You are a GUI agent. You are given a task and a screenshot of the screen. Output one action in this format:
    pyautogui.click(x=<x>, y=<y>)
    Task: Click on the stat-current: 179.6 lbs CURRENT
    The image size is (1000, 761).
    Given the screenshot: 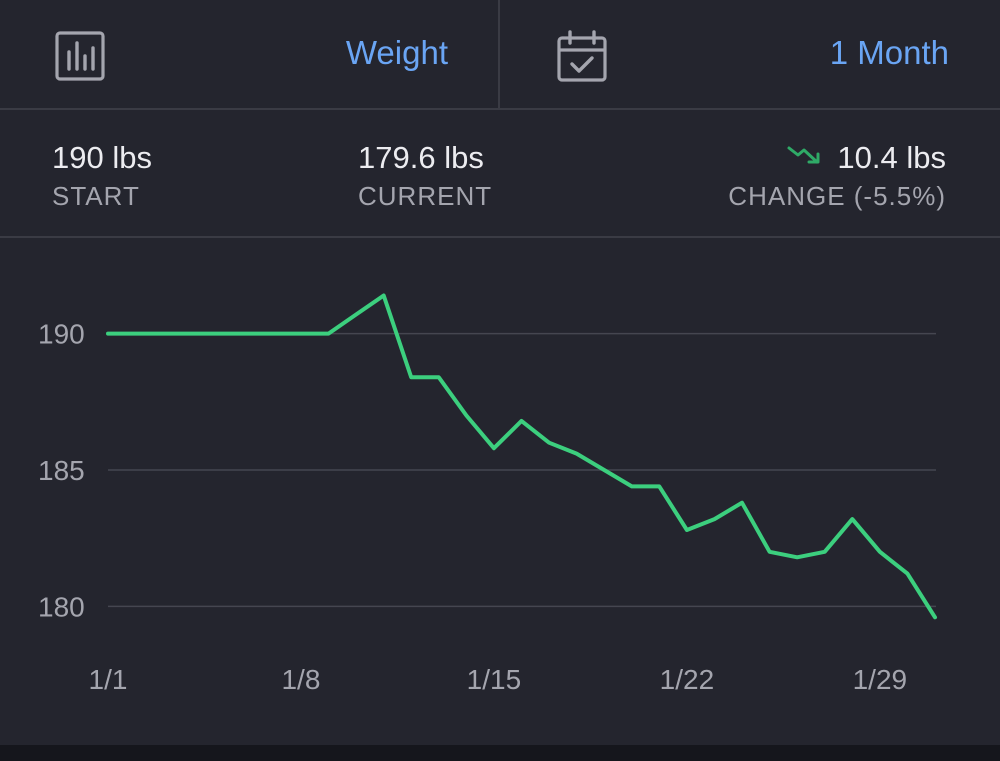 What is the action you would take?
    pyautogui.click(x=425, y=176)
    